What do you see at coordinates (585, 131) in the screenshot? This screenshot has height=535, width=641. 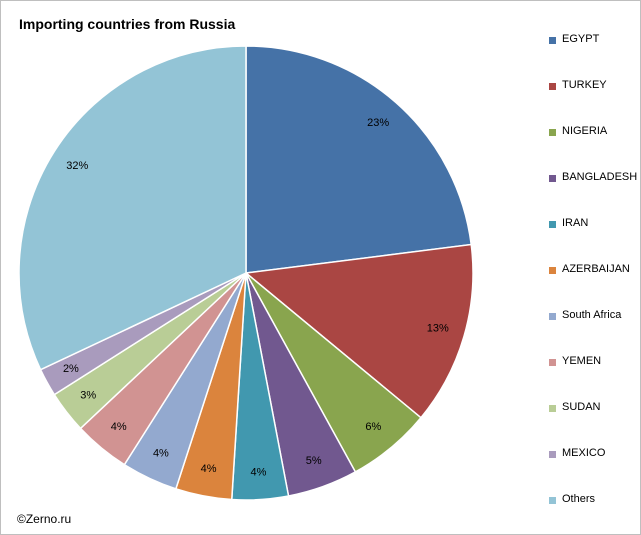 I see `legend-label-nigeria: NIGERIA` at bounding box center [585, 131].